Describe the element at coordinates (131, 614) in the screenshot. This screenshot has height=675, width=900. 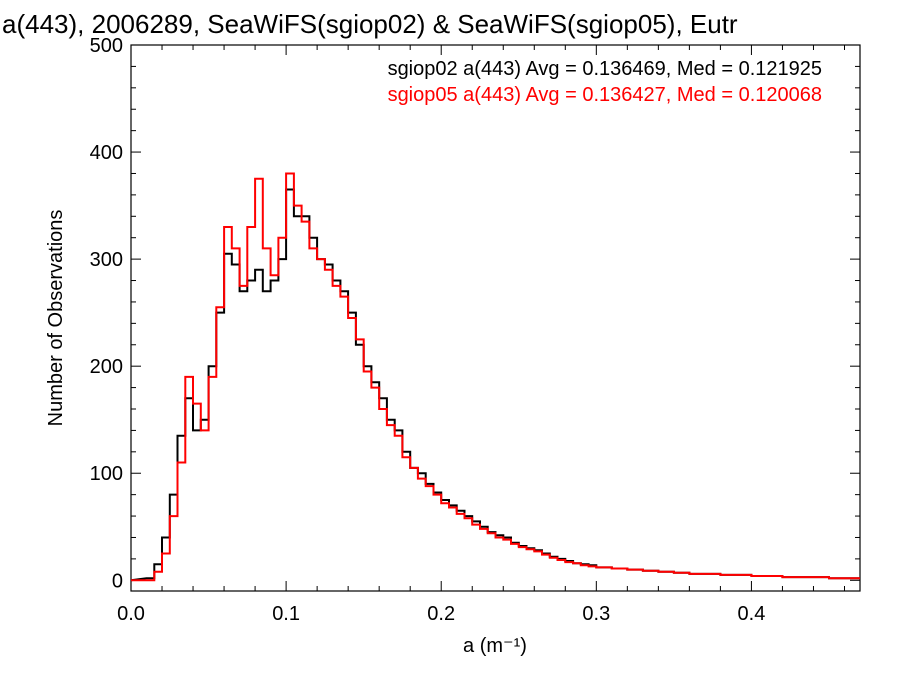
I see `x-tick-label: 0.0` at that location.